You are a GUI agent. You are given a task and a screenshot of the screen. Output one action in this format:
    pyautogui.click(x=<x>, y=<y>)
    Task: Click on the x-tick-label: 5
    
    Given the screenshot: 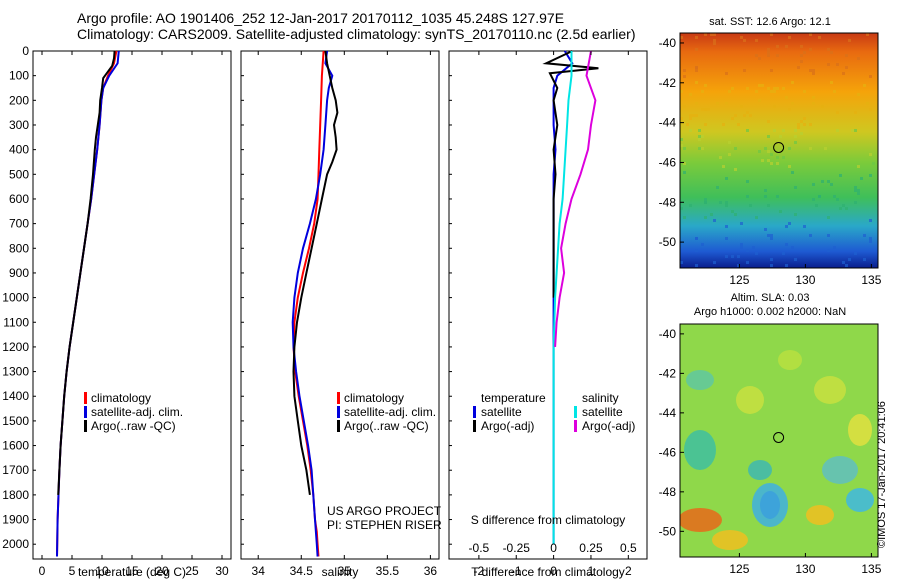 What is the action you would take?
    pyautogui.click(x=72, y=571)
    